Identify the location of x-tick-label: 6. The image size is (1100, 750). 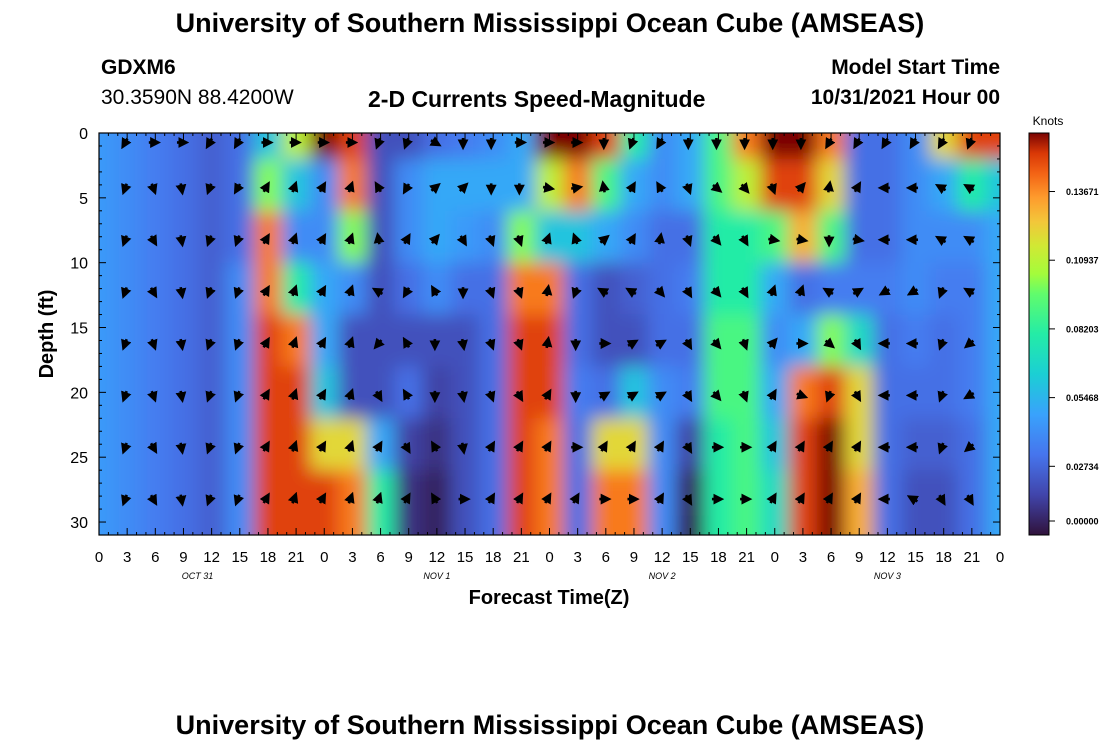
(831, 557).